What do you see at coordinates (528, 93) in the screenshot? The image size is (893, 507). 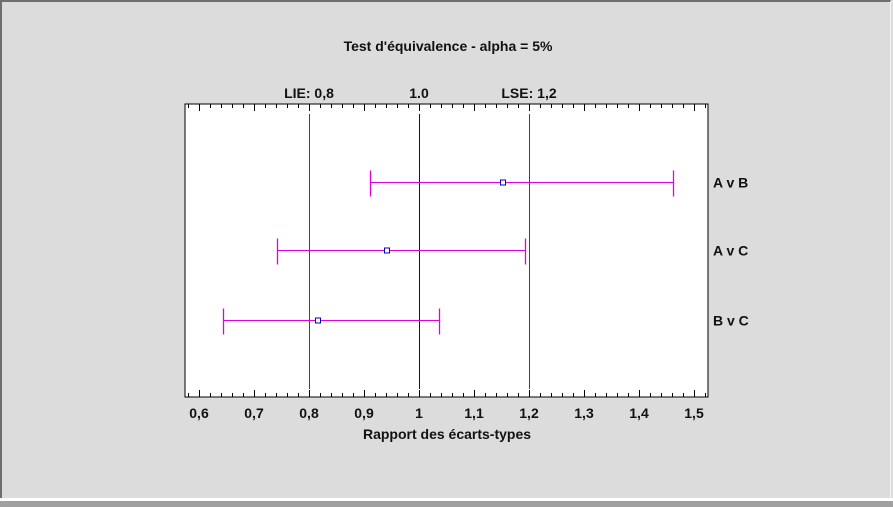 I see `reference-label: LSE: 1,2` at bounding box center [528, 93].